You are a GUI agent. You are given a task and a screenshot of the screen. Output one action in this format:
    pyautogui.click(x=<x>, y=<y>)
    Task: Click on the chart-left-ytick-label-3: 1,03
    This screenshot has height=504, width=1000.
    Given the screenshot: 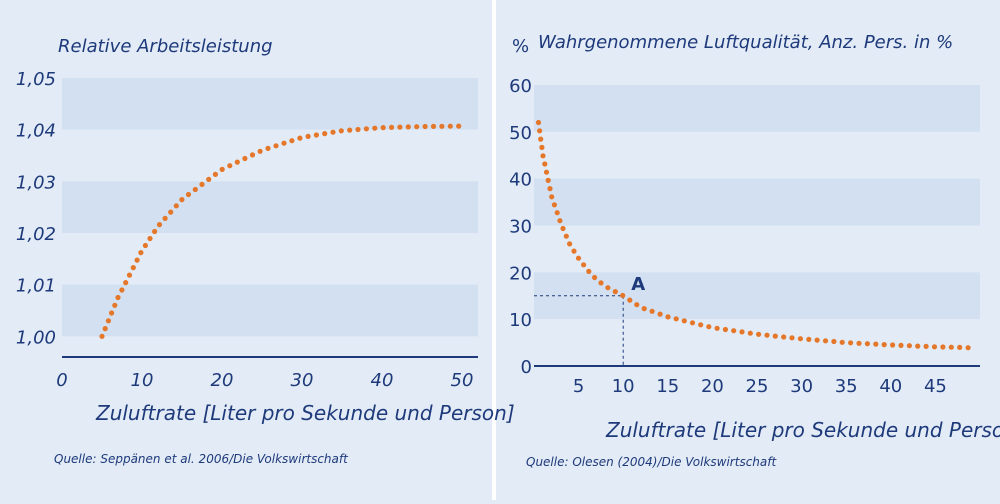 What is the action you would take?
    pyautogui.click(x=36, y=182)
    